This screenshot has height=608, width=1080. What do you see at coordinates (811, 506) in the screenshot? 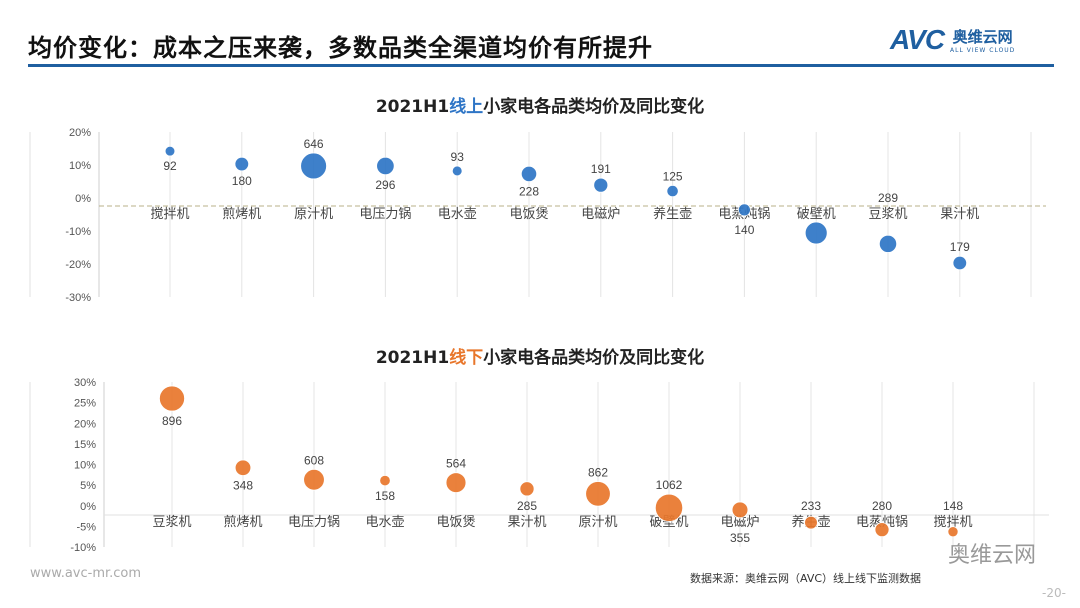
I see `data-label: 233` at bounding box center [811, 506].